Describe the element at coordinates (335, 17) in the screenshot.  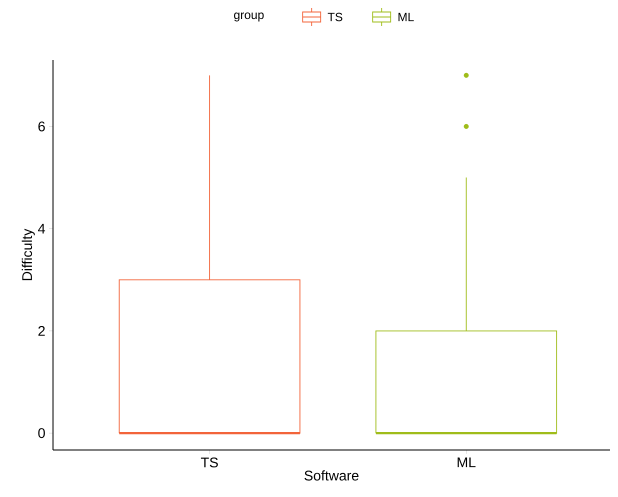
I see `legend-label: TS` at that location.